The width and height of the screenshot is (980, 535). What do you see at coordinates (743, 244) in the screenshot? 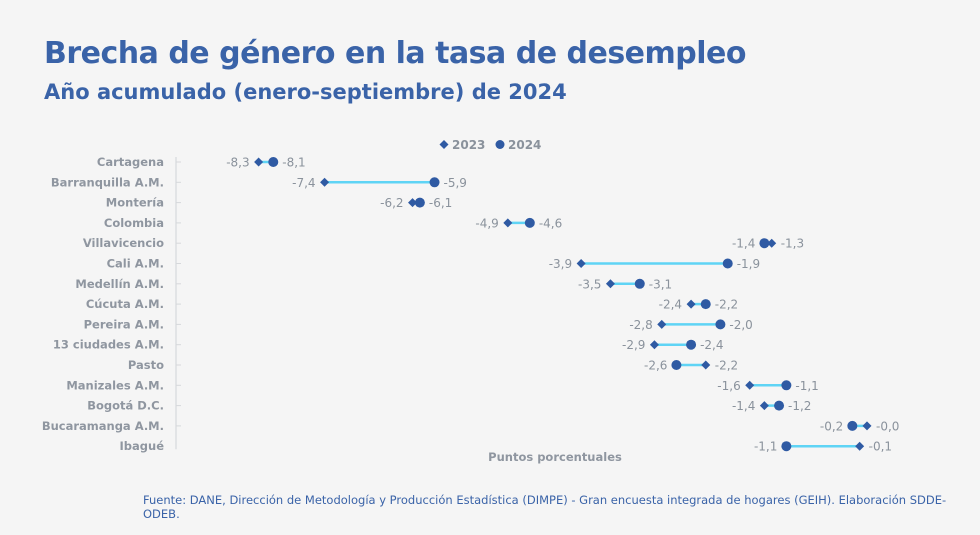
I see `value-label-2024: -1,4` at bounding box center [743, 244].